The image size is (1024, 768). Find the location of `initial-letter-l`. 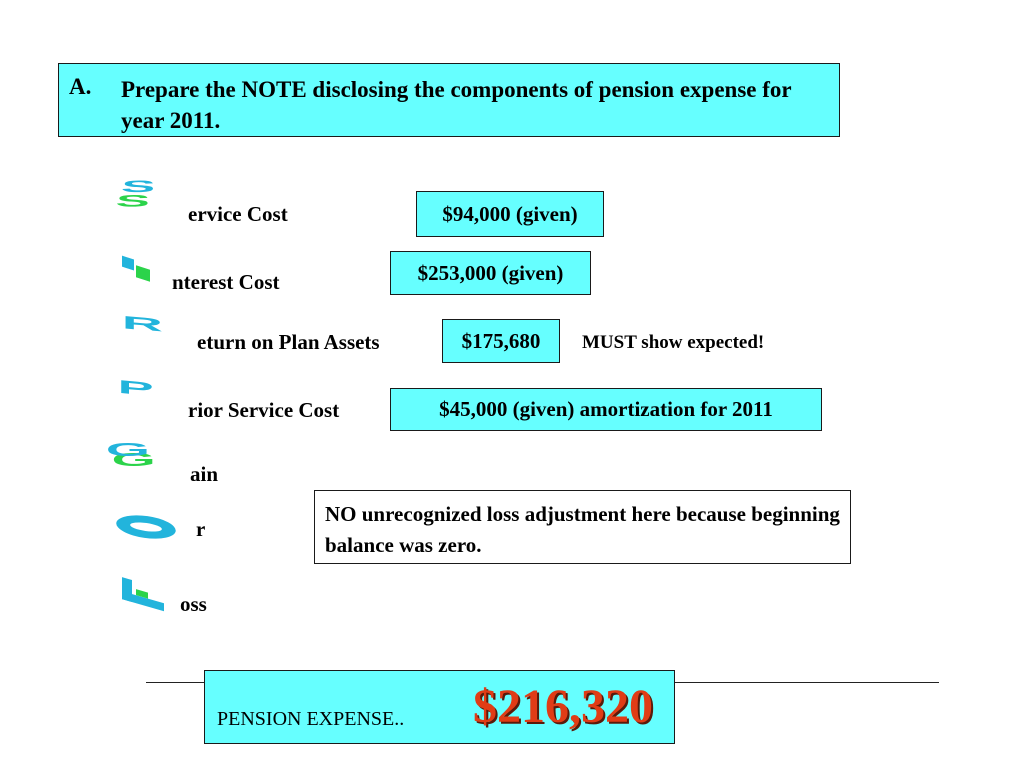

initial-letter-l is located at coordinates (148, 593).